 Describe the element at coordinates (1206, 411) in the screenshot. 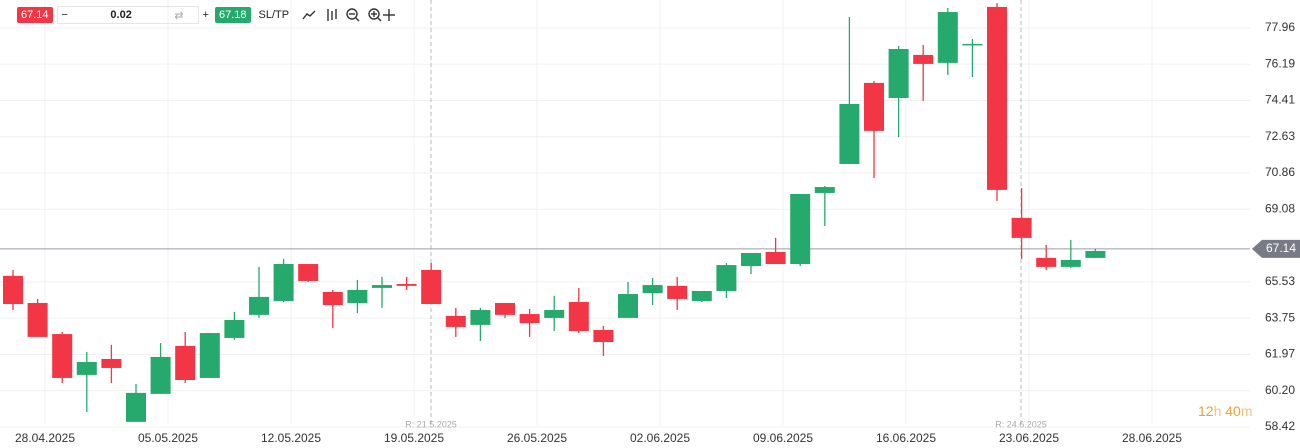

I see `timer-hours: 12` at that location.